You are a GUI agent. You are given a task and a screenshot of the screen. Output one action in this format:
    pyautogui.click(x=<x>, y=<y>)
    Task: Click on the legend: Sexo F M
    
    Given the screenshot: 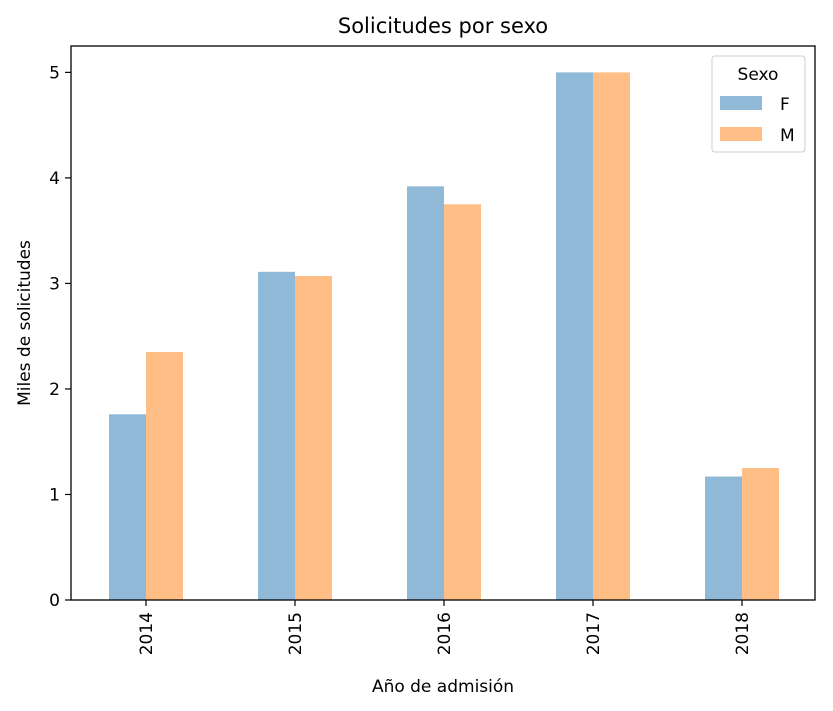 What is the action you would take?
    pyautogui.click(x=758, y=104)
    